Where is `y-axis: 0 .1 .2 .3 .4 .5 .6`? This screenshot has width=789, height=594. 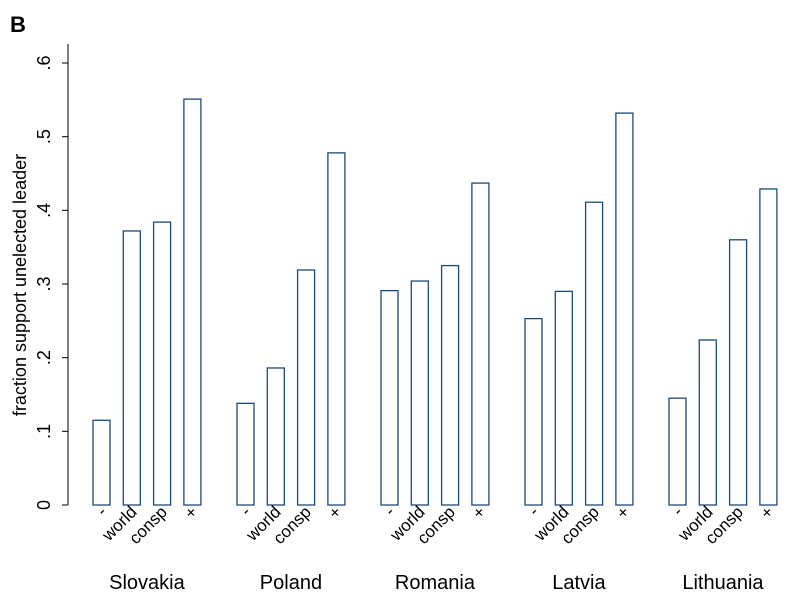 y-axis: 0 .1 .2 .3 .4 .5 .6 is located at coordinates (51, 277).